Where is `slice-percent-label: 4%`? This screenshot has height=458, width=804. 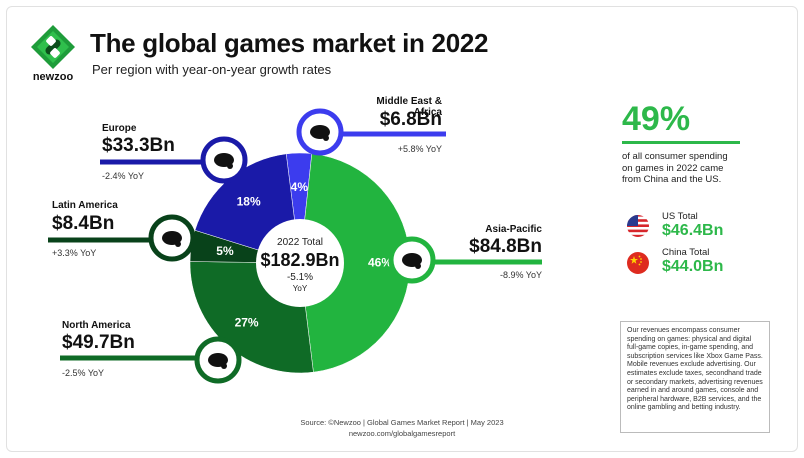 slice-percent-label: 4% is located at coordinates (300, 187).